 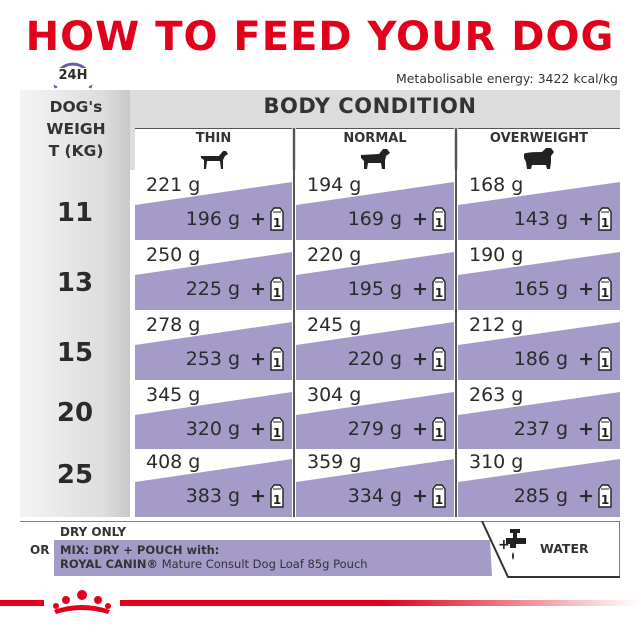 I want to click on royal-canin-crown-logo, so click(x=82, y=602).